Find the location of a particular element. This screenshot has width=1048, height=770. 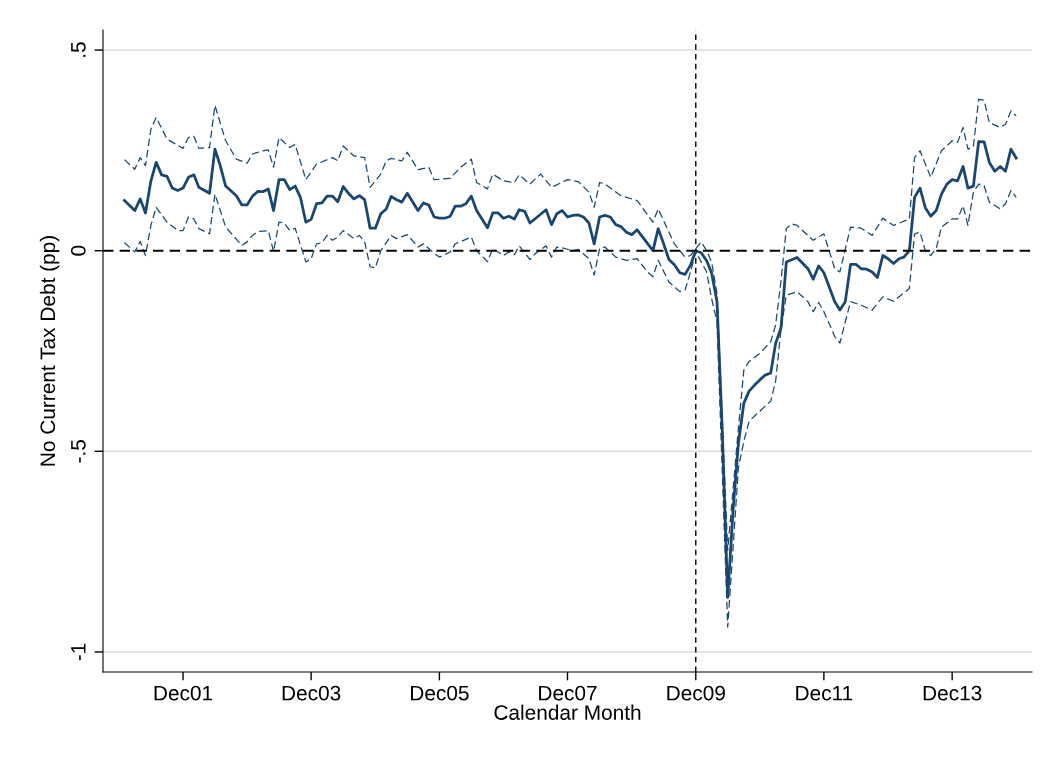

x-tick-label: Dec13 is located at coordinates (952, 693).